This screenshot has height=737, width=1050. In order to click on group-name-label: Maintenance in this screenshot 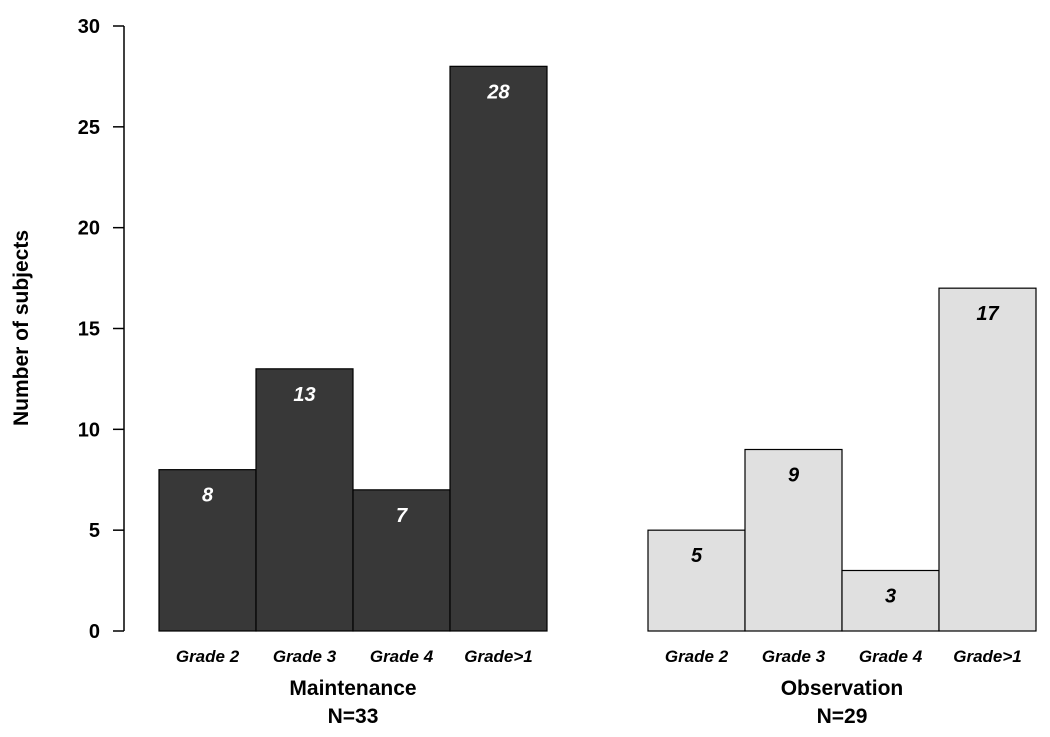, I will do `click(352, 688)`.